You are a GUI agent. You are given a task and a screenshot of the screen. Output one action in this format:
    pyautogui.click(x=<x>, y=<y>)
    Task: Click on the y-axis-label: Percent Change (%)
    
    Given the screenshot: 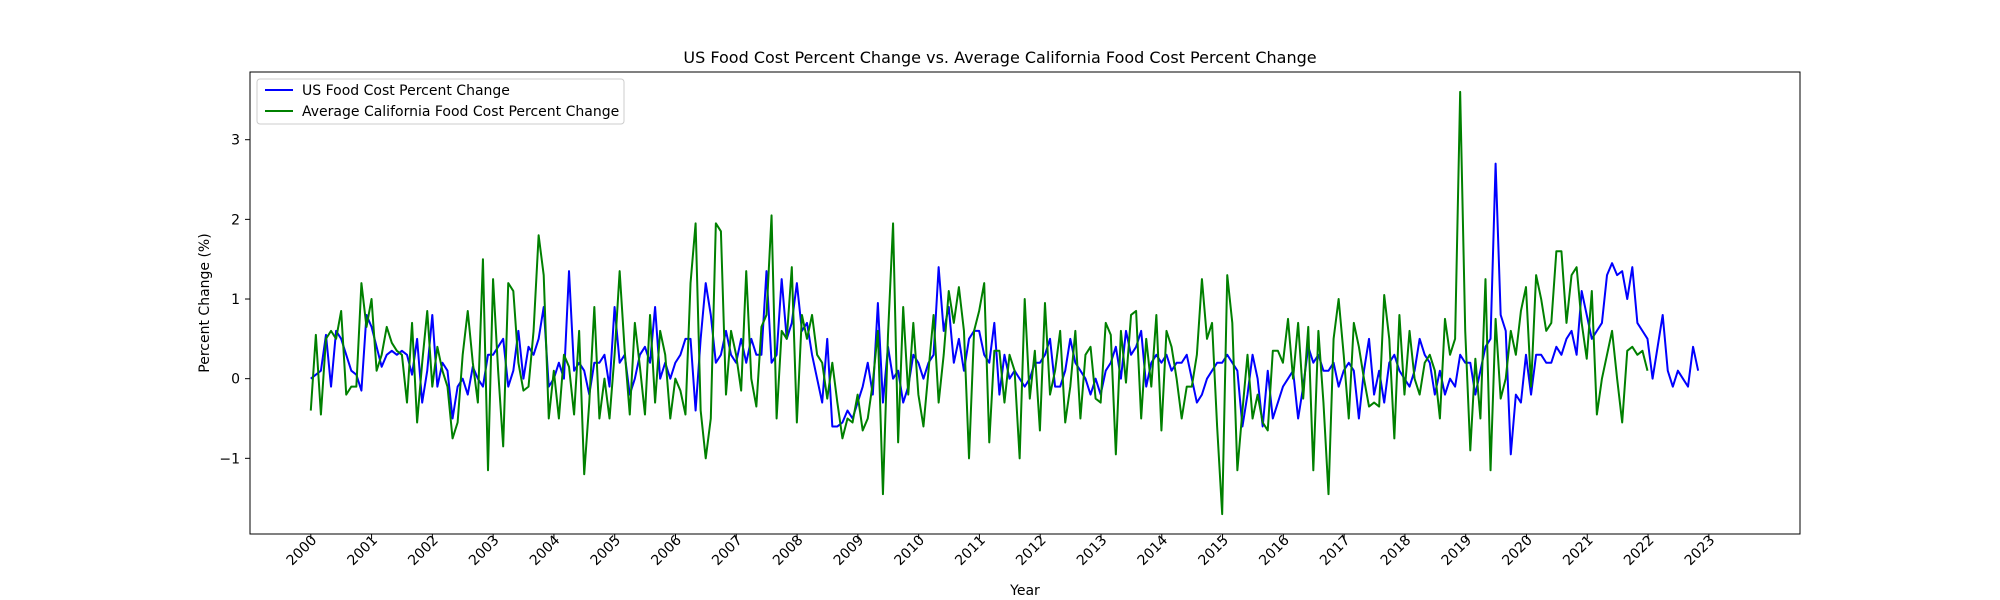 What is the action you would take?
    pyautogui.click(x=205, y=302)
    